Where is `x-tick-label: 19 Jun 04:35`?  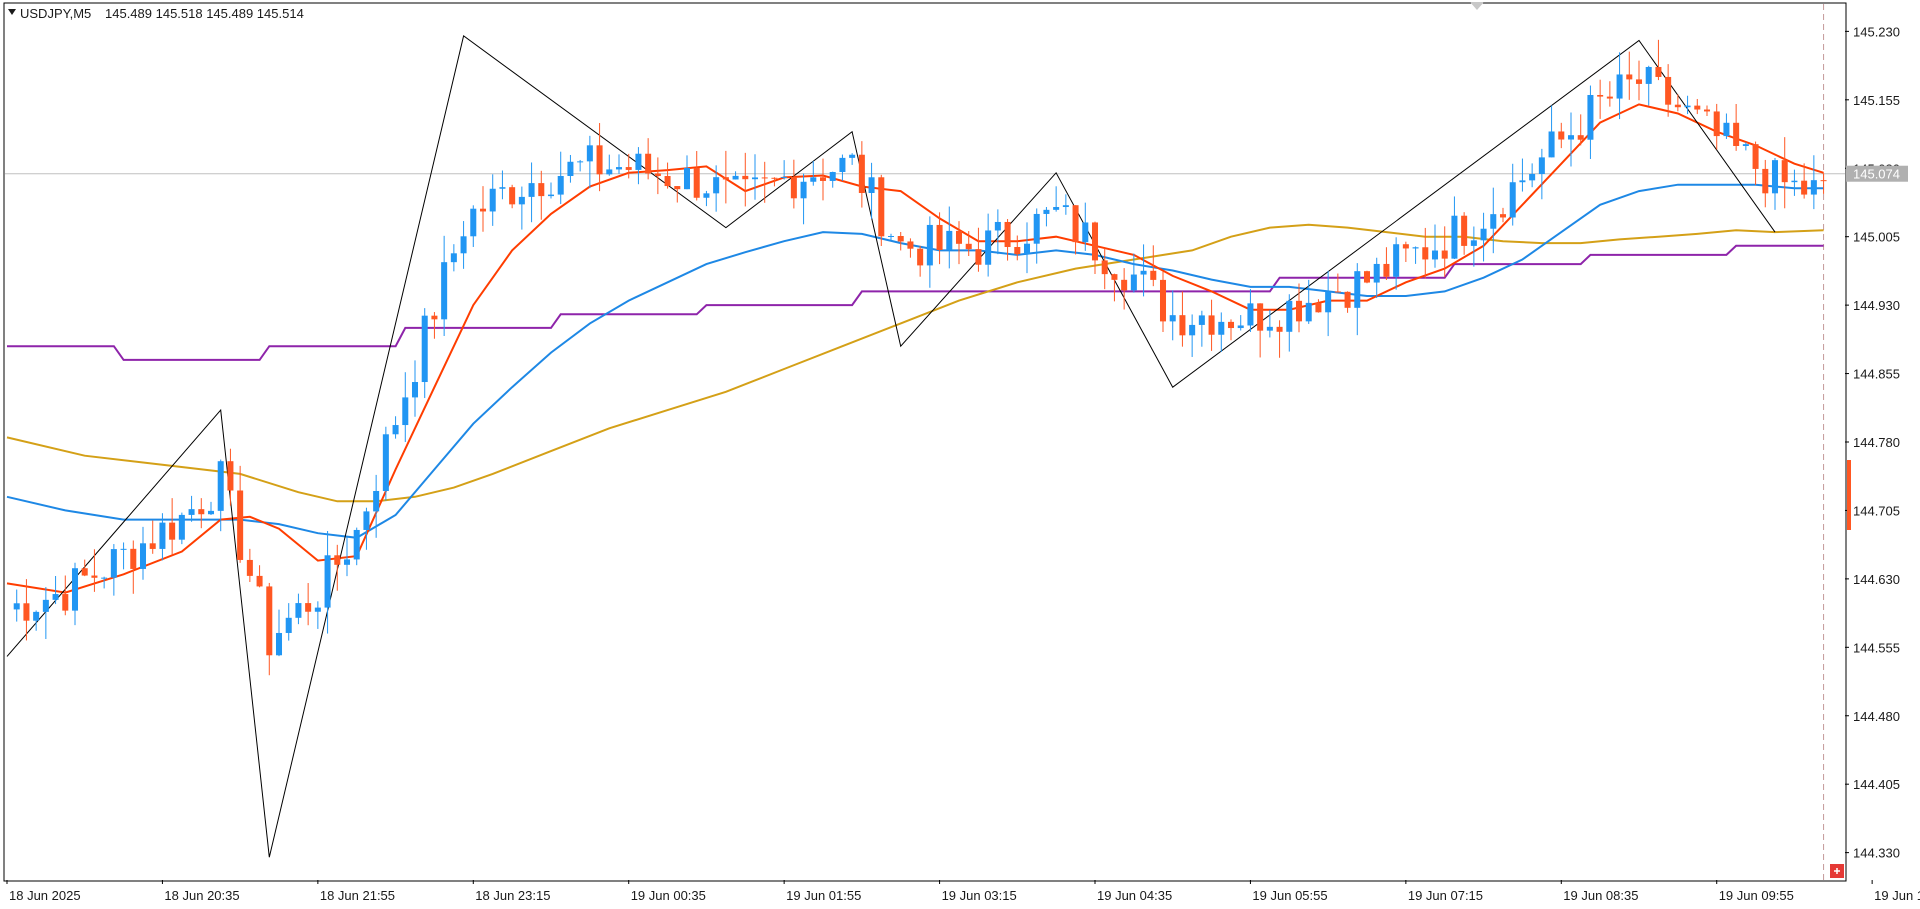
x-tick-label: 19 Jun 04:35 is located at coordinates (1134, 895).